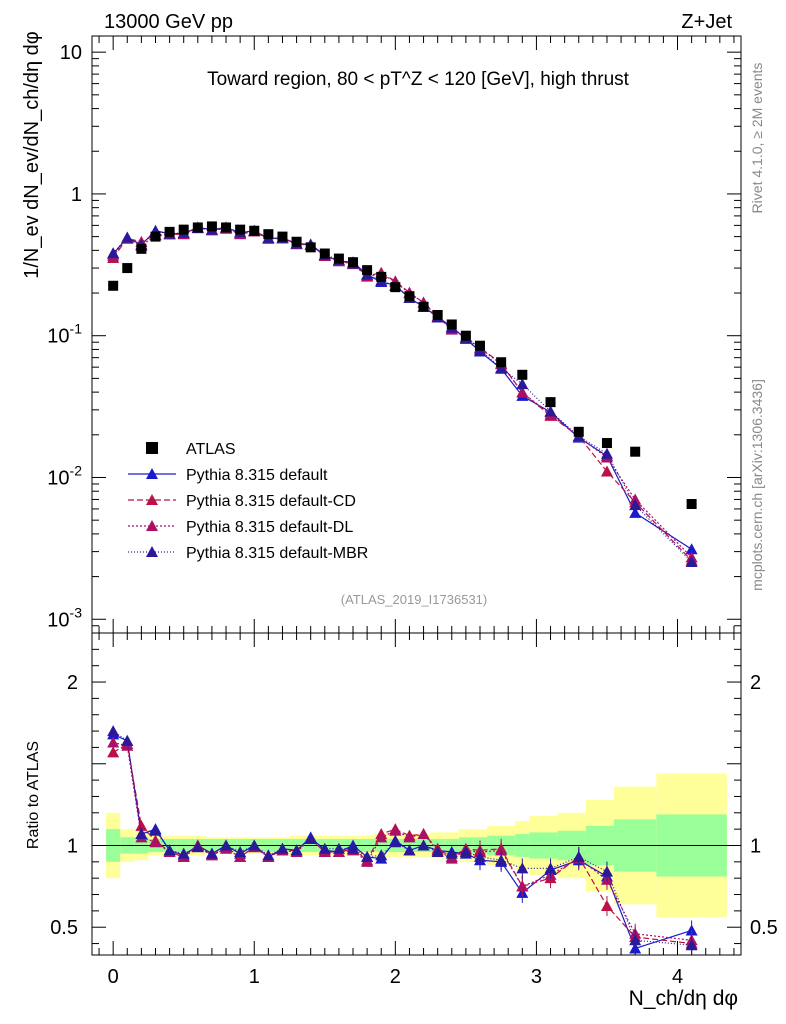 Image resolution: width=786 pixels, height=1024 pixels. What do you see at coordinates (64, 928) in the screenshot?
I see `ratio-y-tick-label: 0.5` at bounding box center [64, 928].